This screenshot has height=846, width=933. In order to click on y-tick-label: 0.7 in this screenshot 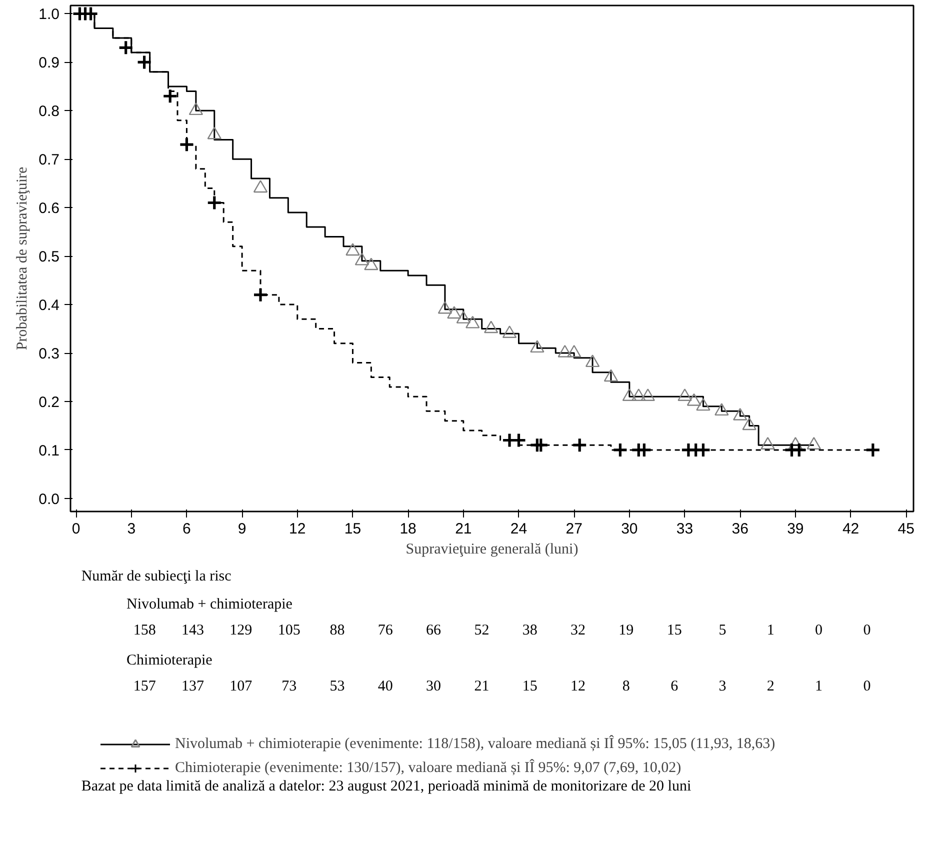, I will do `click(49, 160)`.